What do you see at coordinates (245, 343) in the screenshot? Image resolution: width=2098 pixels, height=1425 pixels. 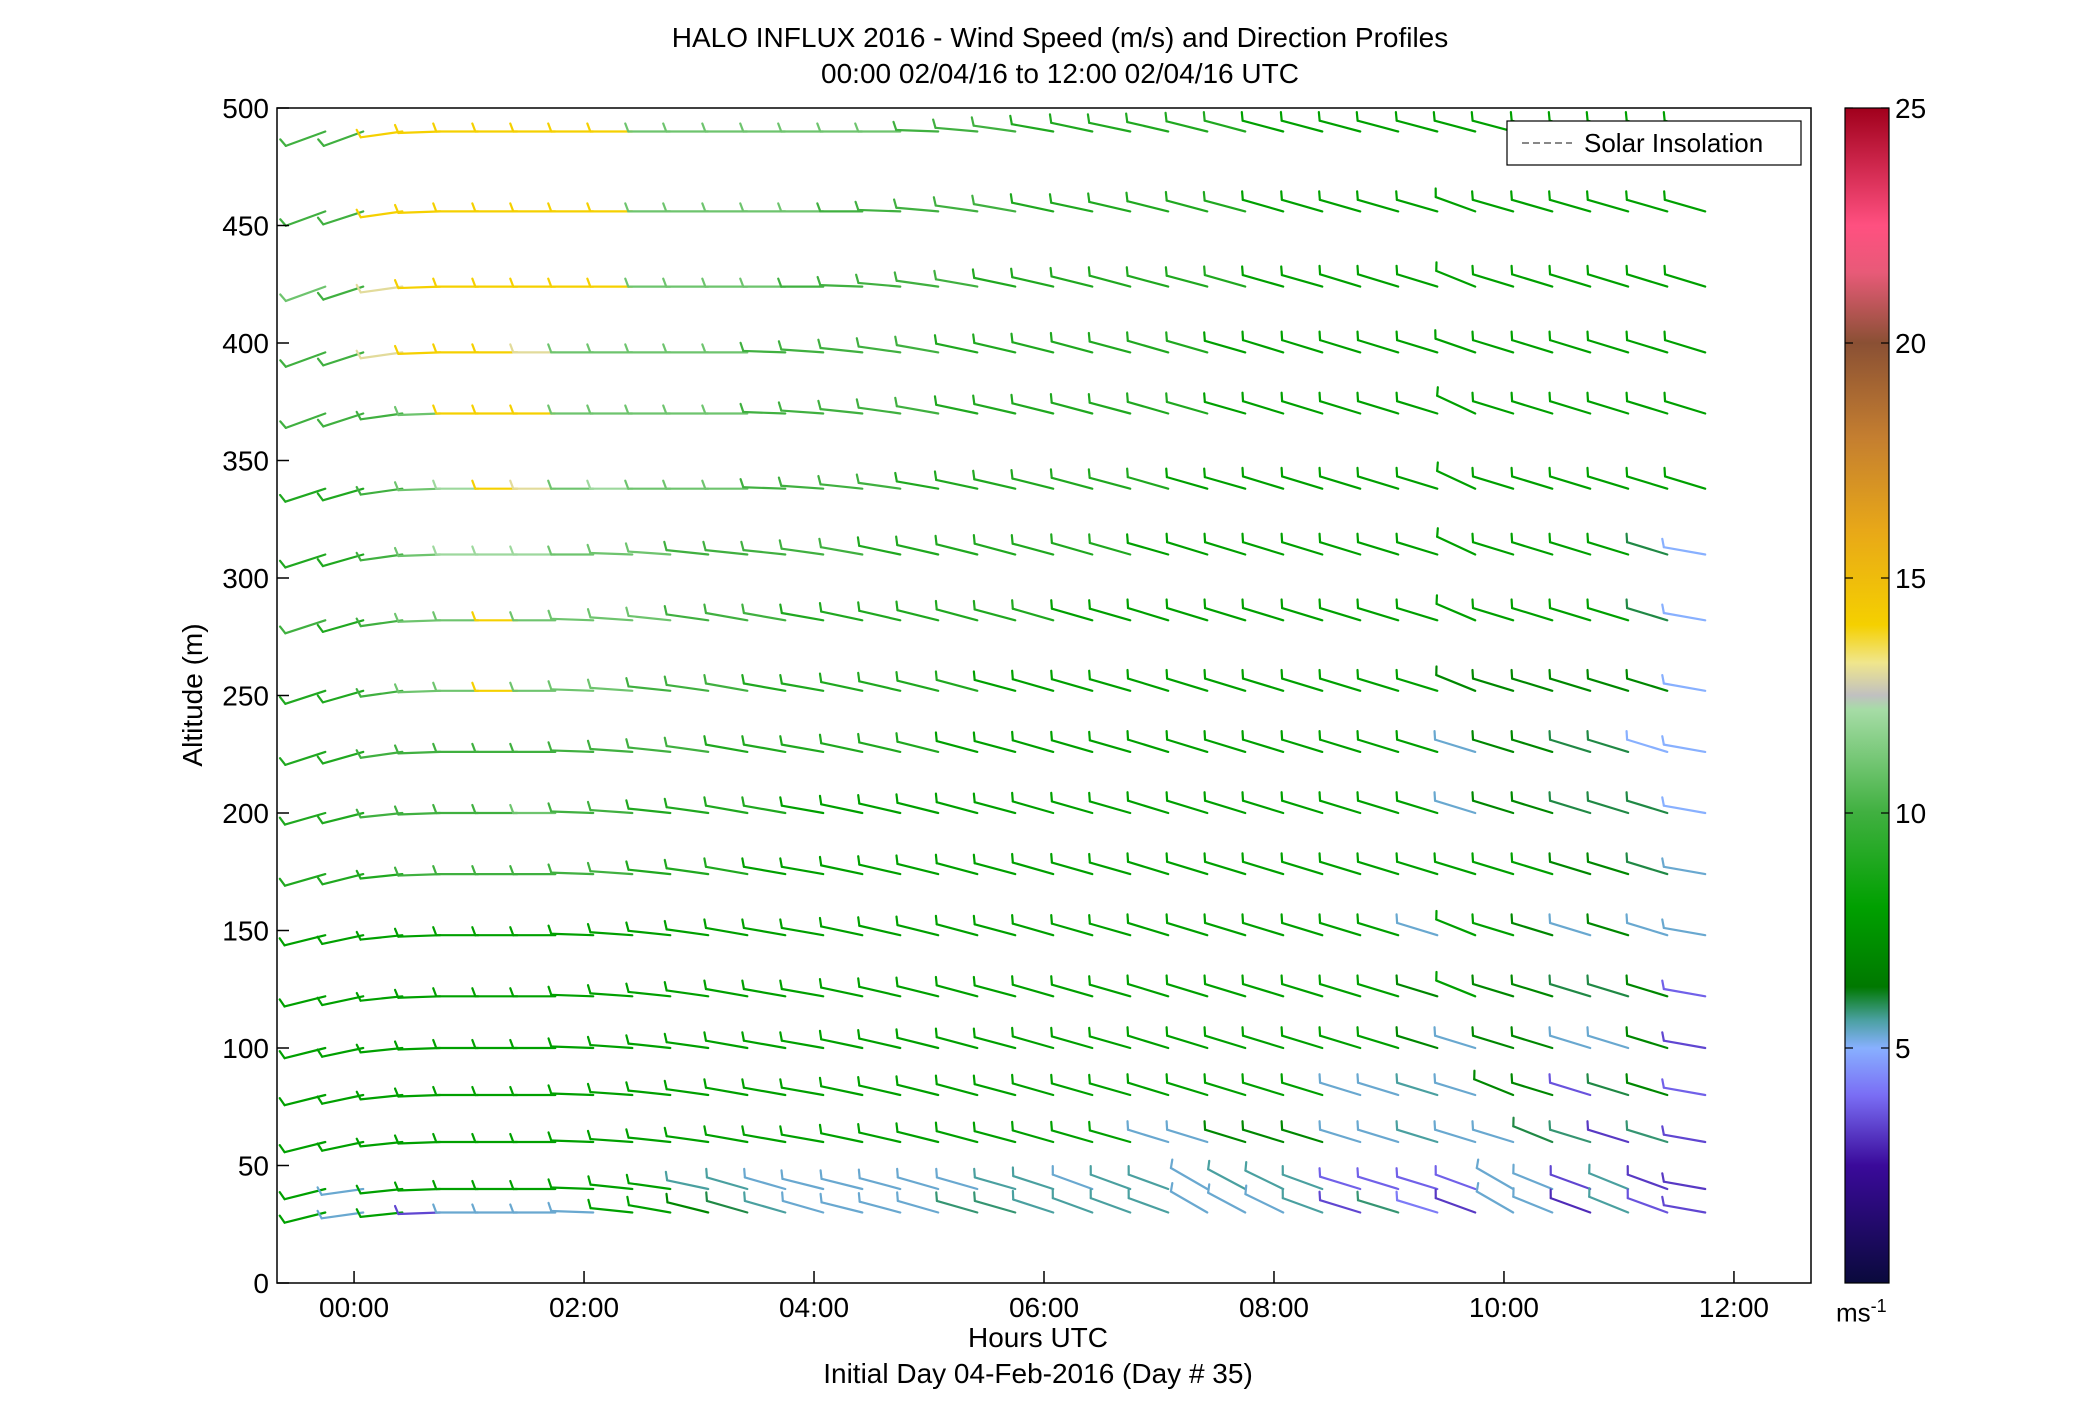 I see `y-tick-label: 400` at bounding box center [245, 343].